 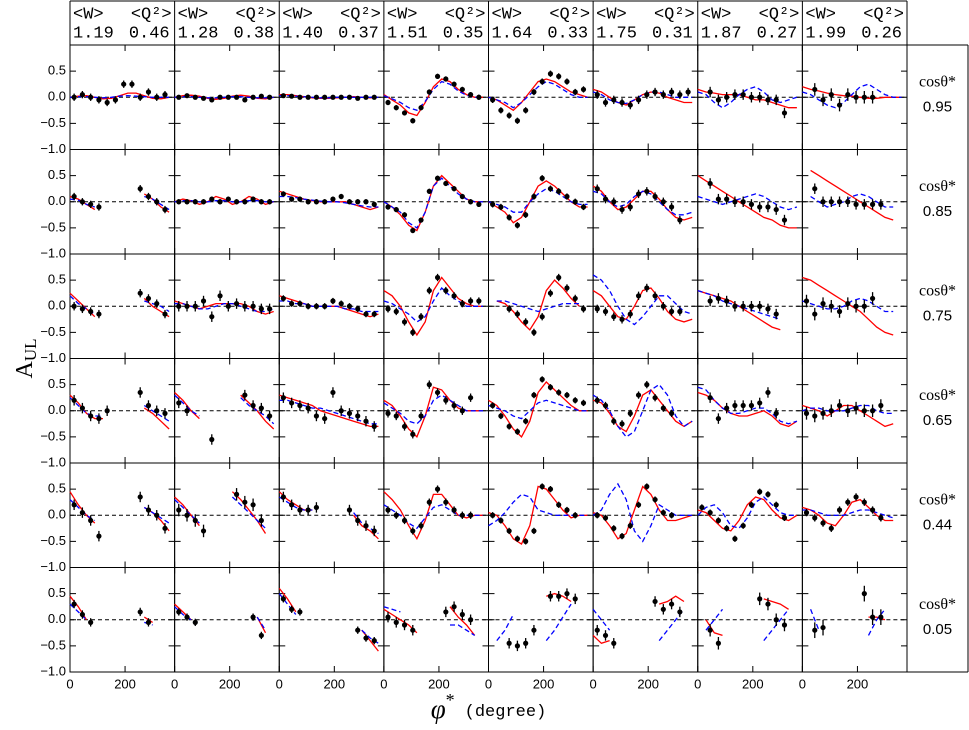 What do you see at coordinates (937, 525) in the screenshot?
I see `row-value: 0.44` at bounding box center [937, 525].